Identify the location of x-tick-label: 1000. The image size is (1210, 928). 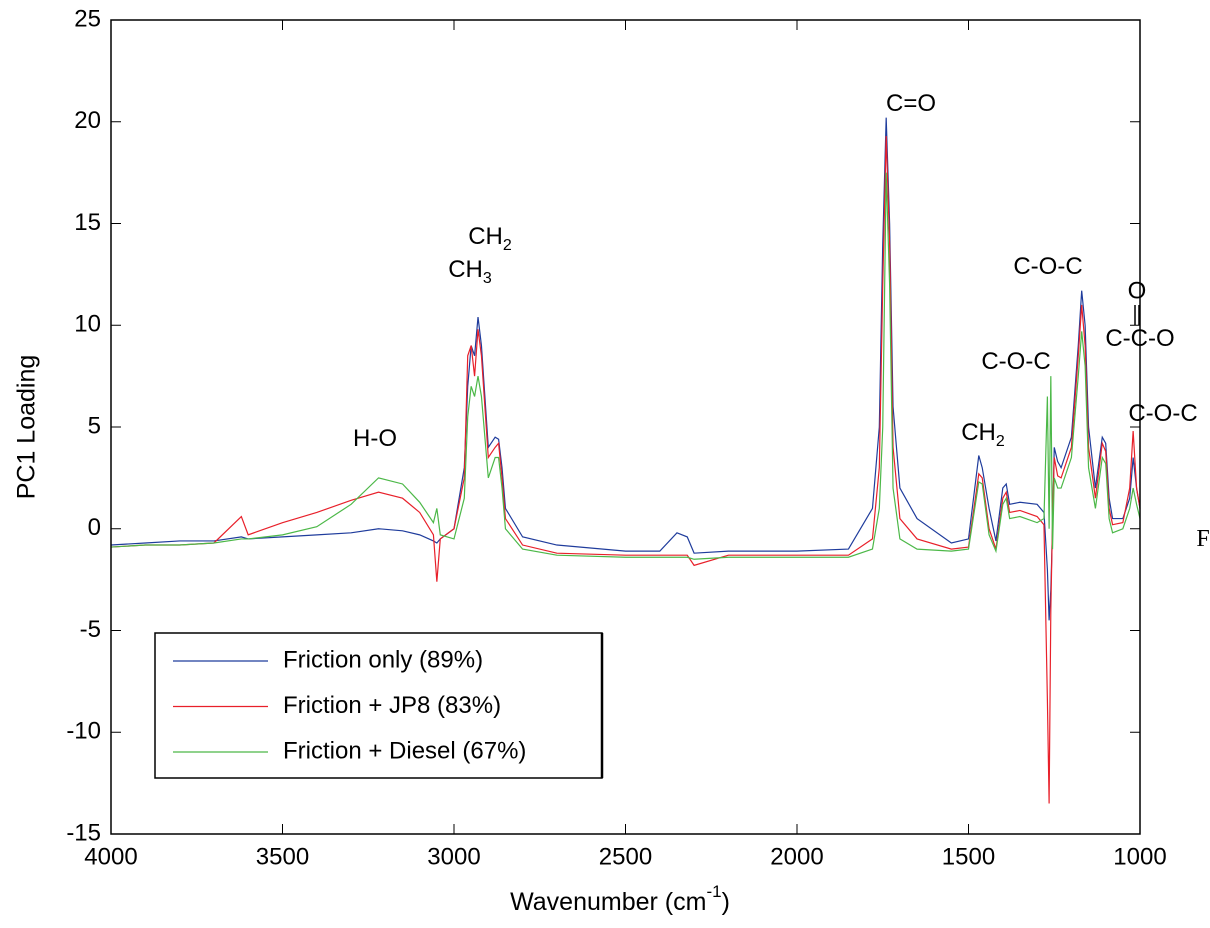
(1139, 856).